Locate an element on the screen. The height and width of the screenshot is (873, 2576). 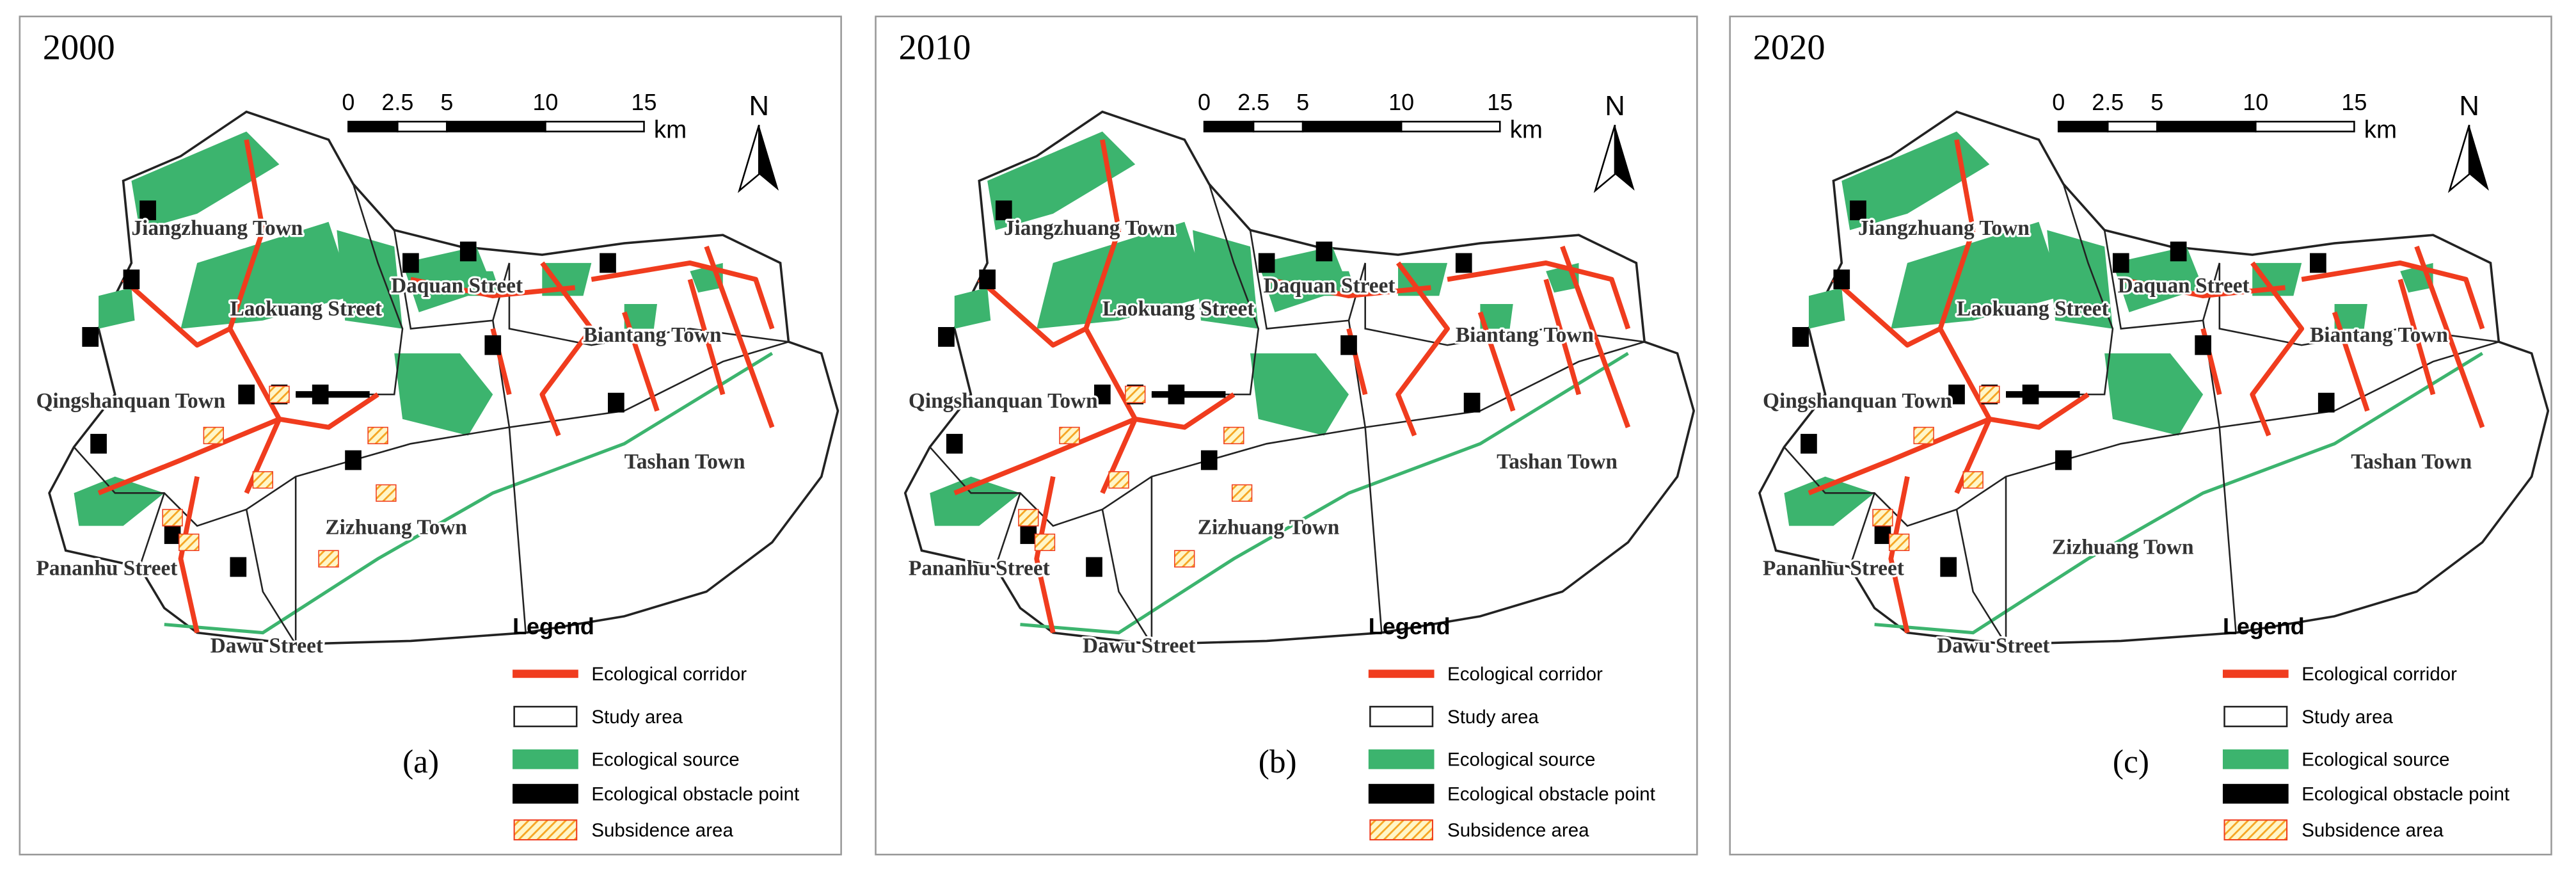
panel-year: 2000 is located at coordinates (79, 47).